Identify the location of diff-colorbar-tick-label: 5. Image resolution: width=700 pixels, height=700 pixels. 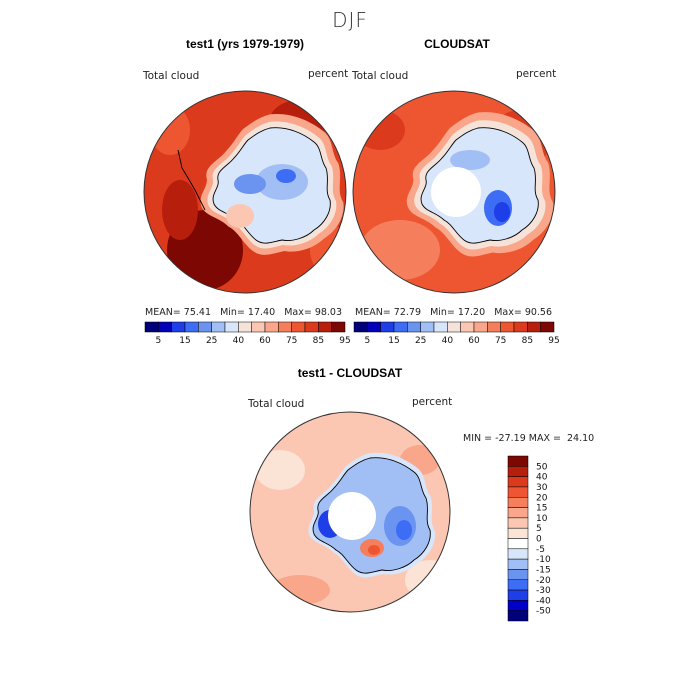
(539, 529).